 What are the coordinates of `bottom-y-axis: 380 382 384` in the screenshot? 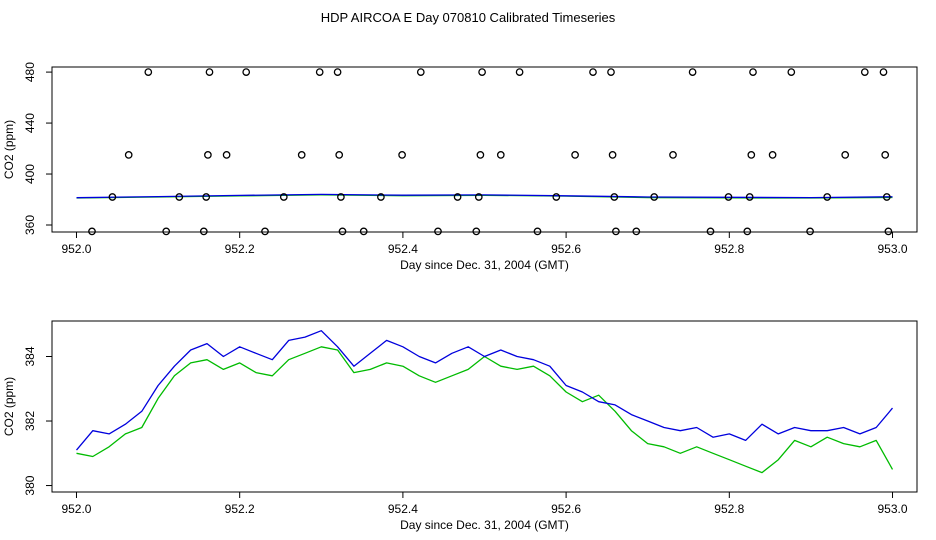 It's located at (37, 421).